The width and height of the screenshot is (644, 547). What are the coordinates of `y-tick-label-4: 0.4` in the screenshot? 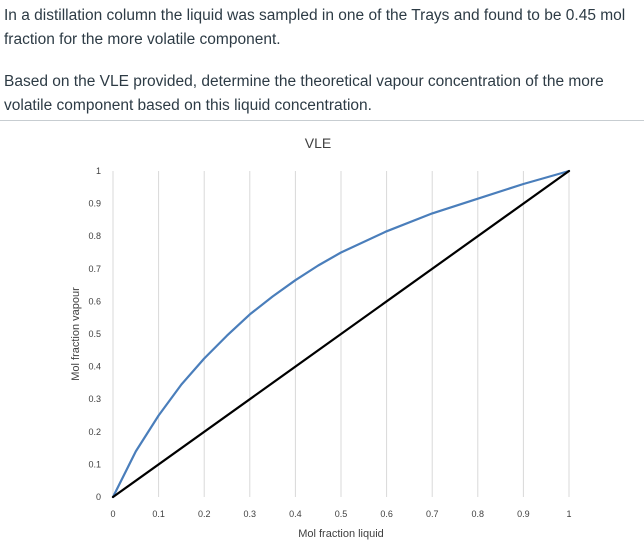 It's located at (94, 367).